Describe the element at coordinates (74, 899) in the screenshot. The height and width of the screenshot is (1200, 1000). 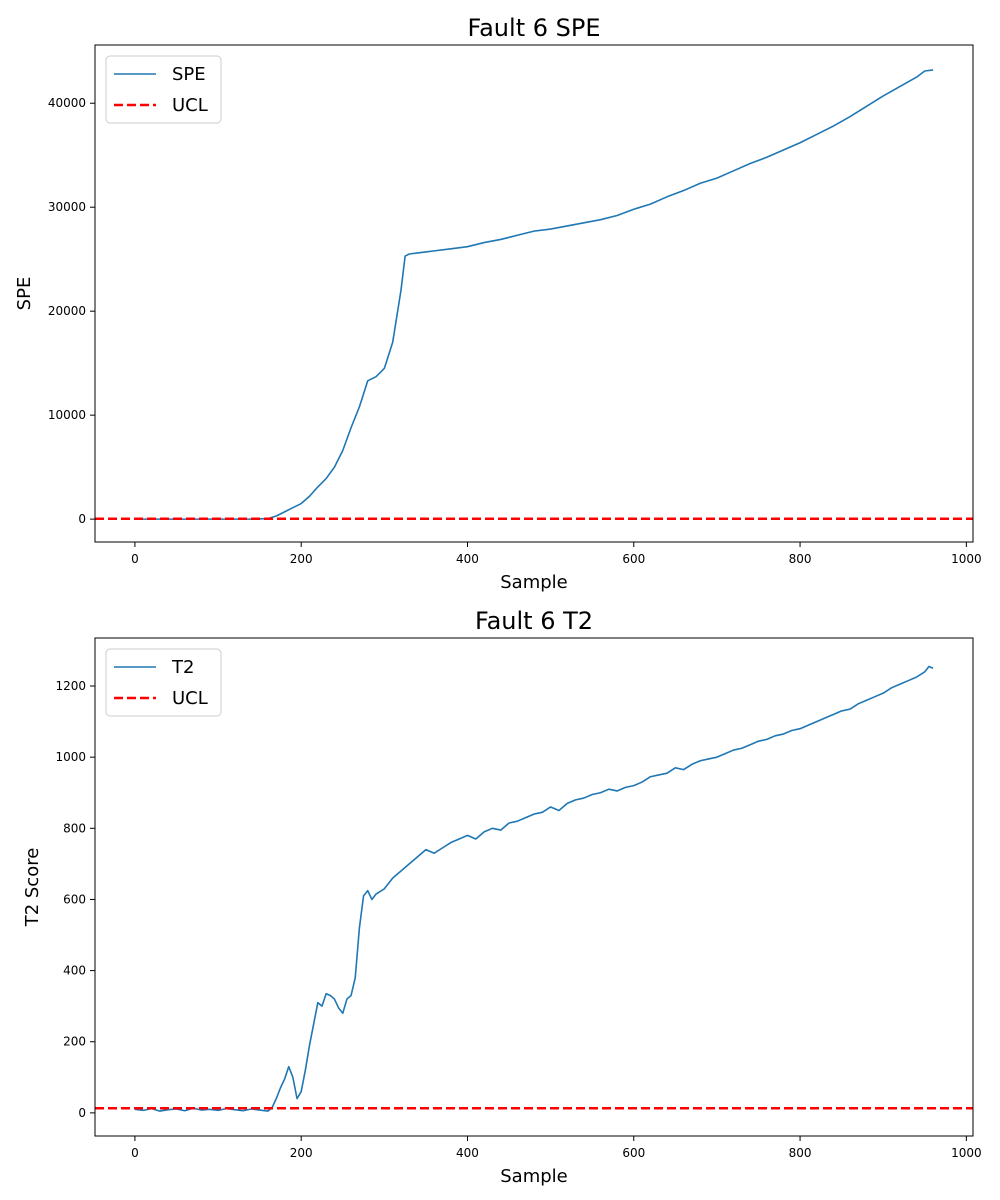
I see `y-tick-label: 600` at that location.